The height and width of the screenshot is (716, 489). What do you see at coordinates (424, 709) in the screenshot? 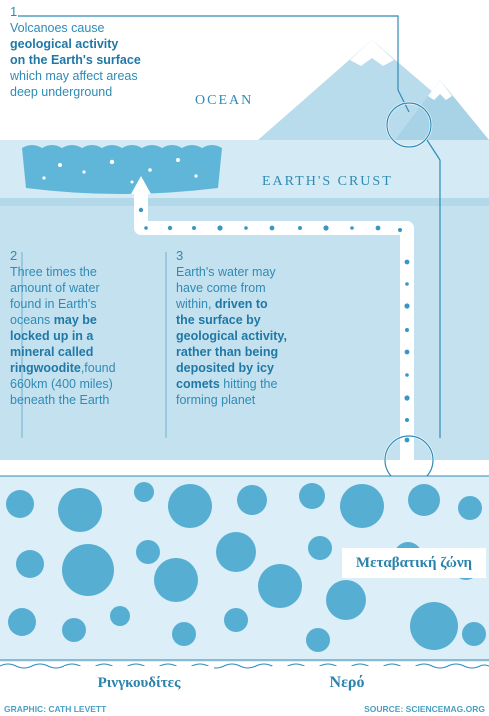
I see `source-credit: SOURCE: SCIENCEMAG.ORG` at bounding box center [424, 709].